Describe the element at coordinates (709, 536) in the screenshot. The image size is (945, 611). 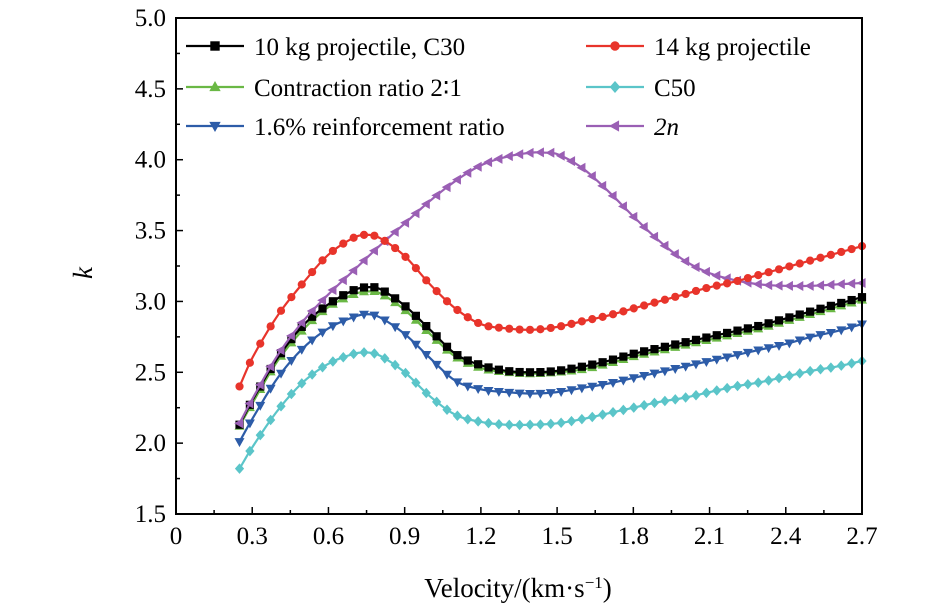
I see `x-tick-label: 2.1` at that location.